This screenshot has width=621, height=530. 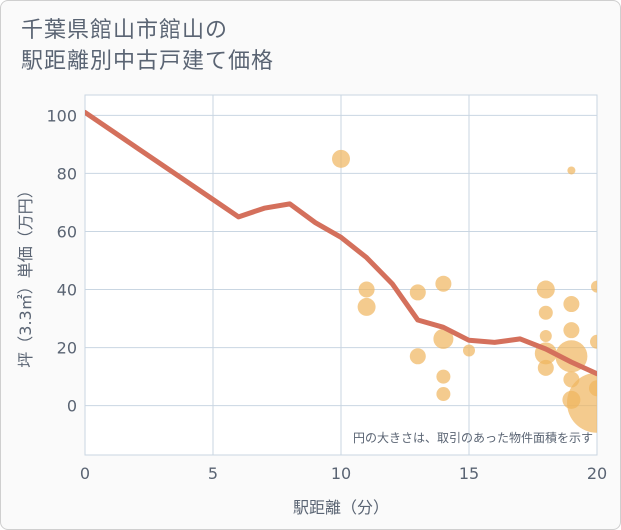 What do you see at coordinates (67, 348) in the screenshot?
I see `y-tick-label: 20` at bounding box center [67, 348].